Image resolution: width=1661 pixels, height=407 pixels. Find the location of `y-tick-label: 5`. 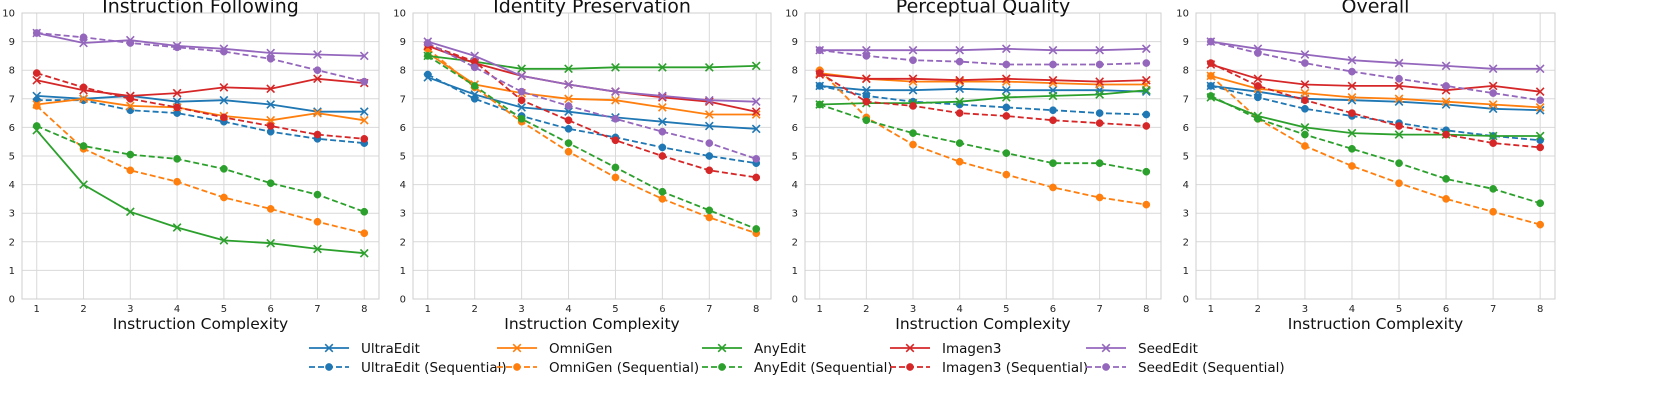

y-tick-label: 5 is located at coordinates (795, 157).